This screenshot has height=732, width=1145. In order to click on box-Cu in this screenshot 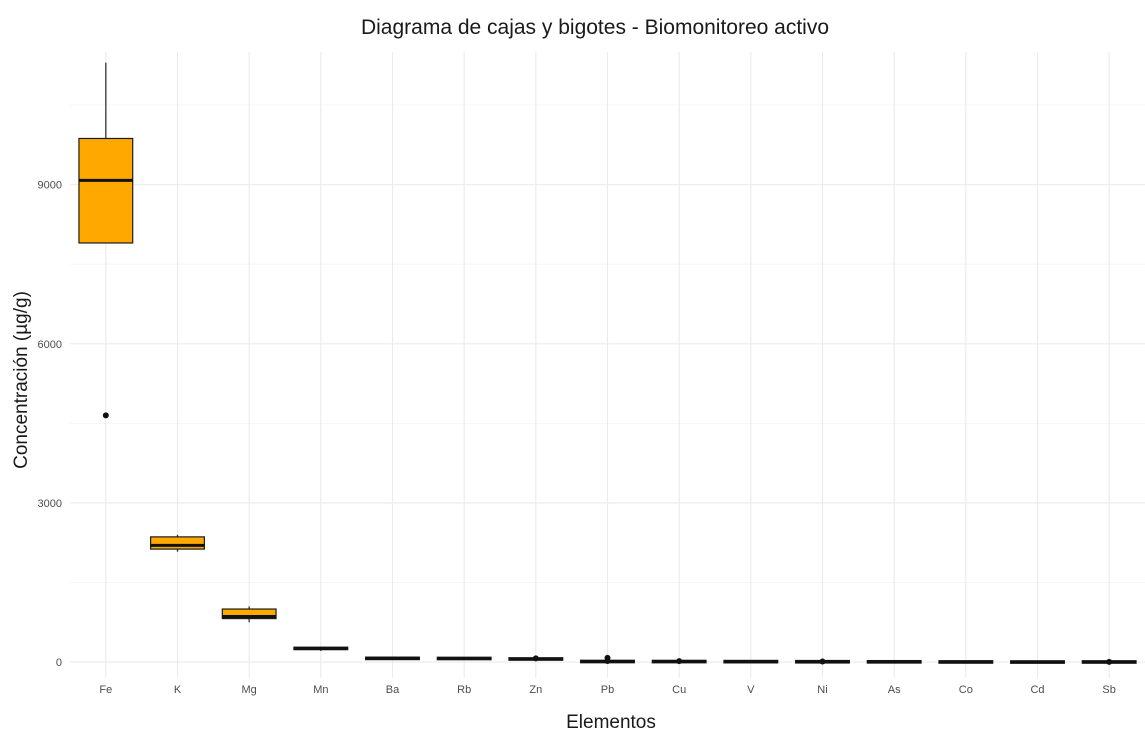, I will do `click(679, 661)`.